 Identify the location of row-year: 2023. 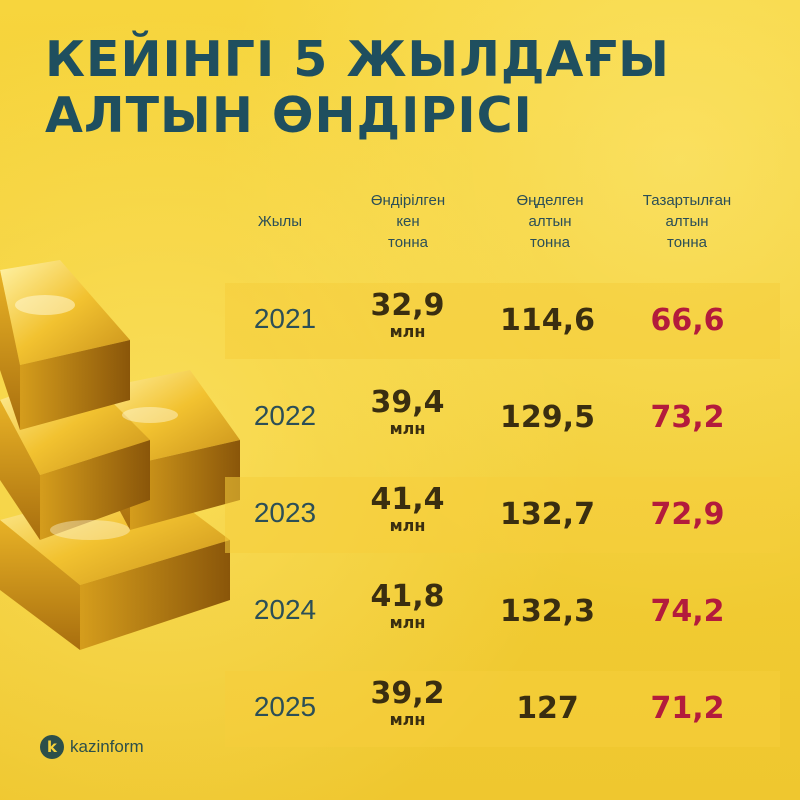
(285, 512).